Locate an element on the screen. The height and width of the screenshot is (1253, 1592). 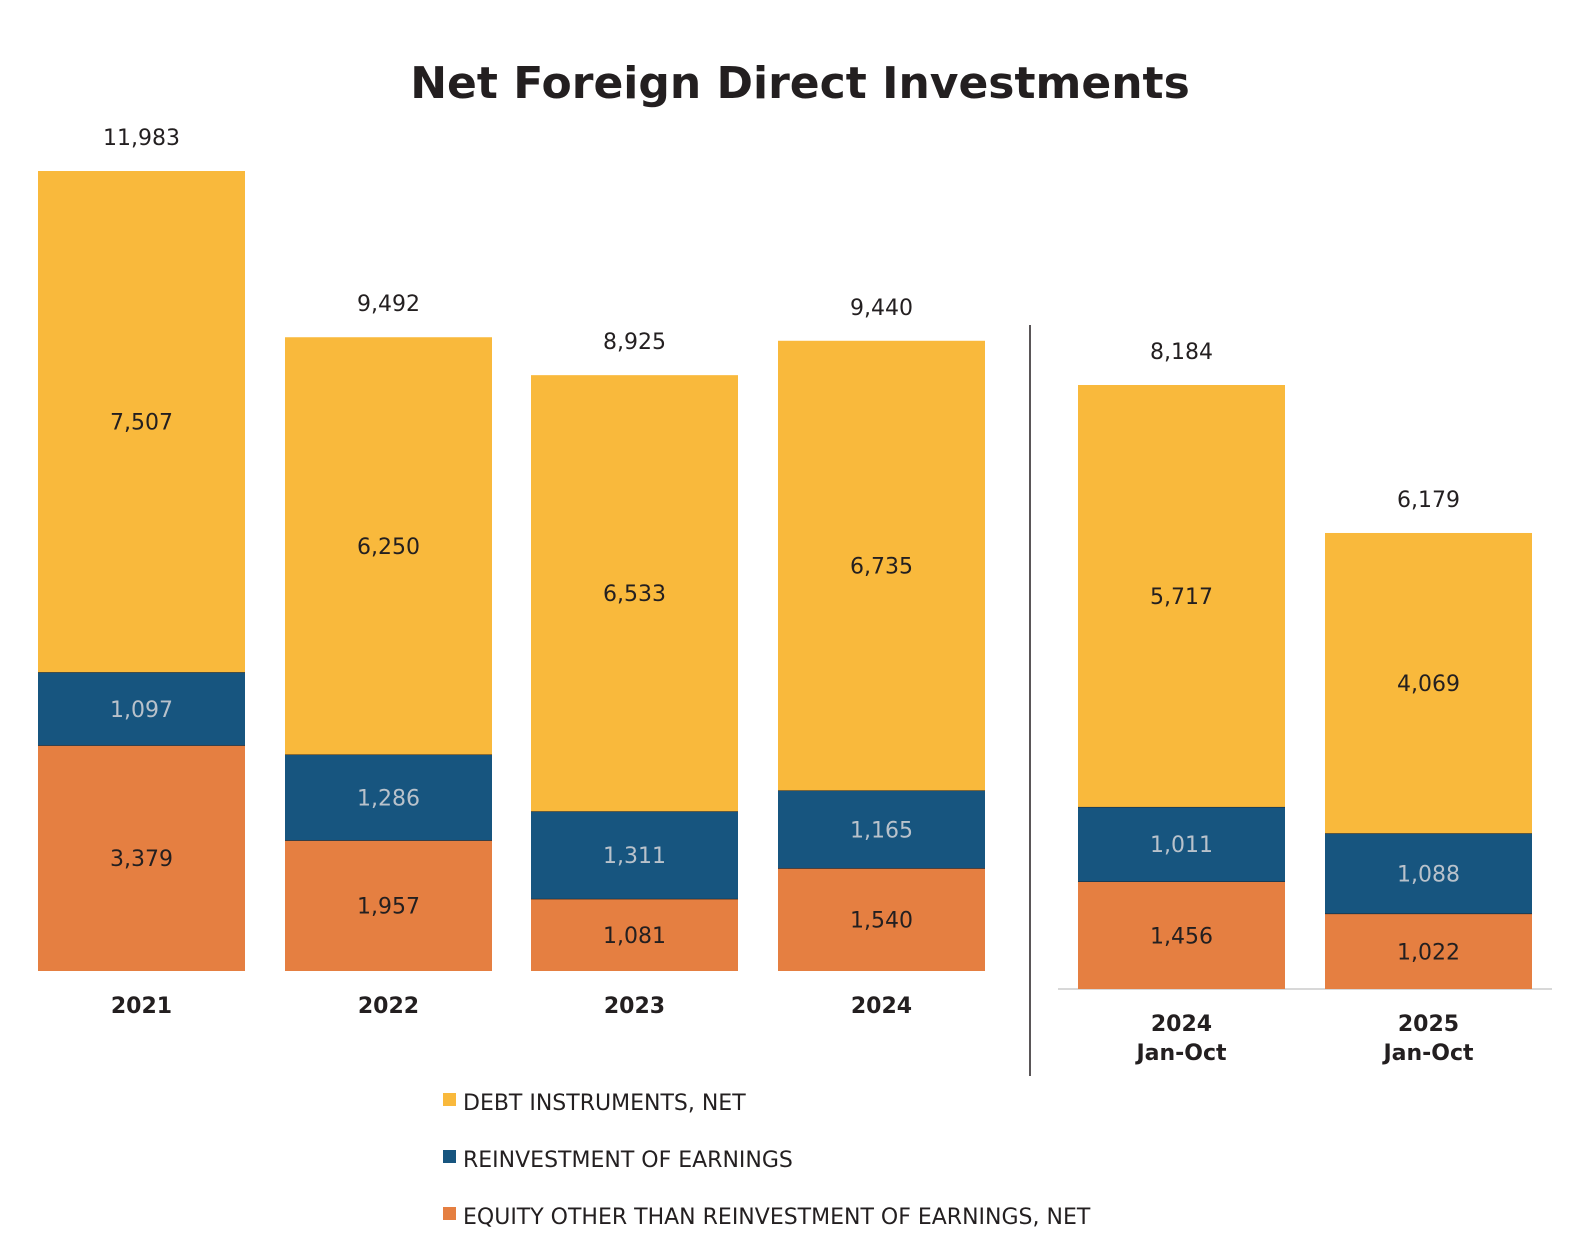
data-label: 3,379 is located at coordinates (141, 859).